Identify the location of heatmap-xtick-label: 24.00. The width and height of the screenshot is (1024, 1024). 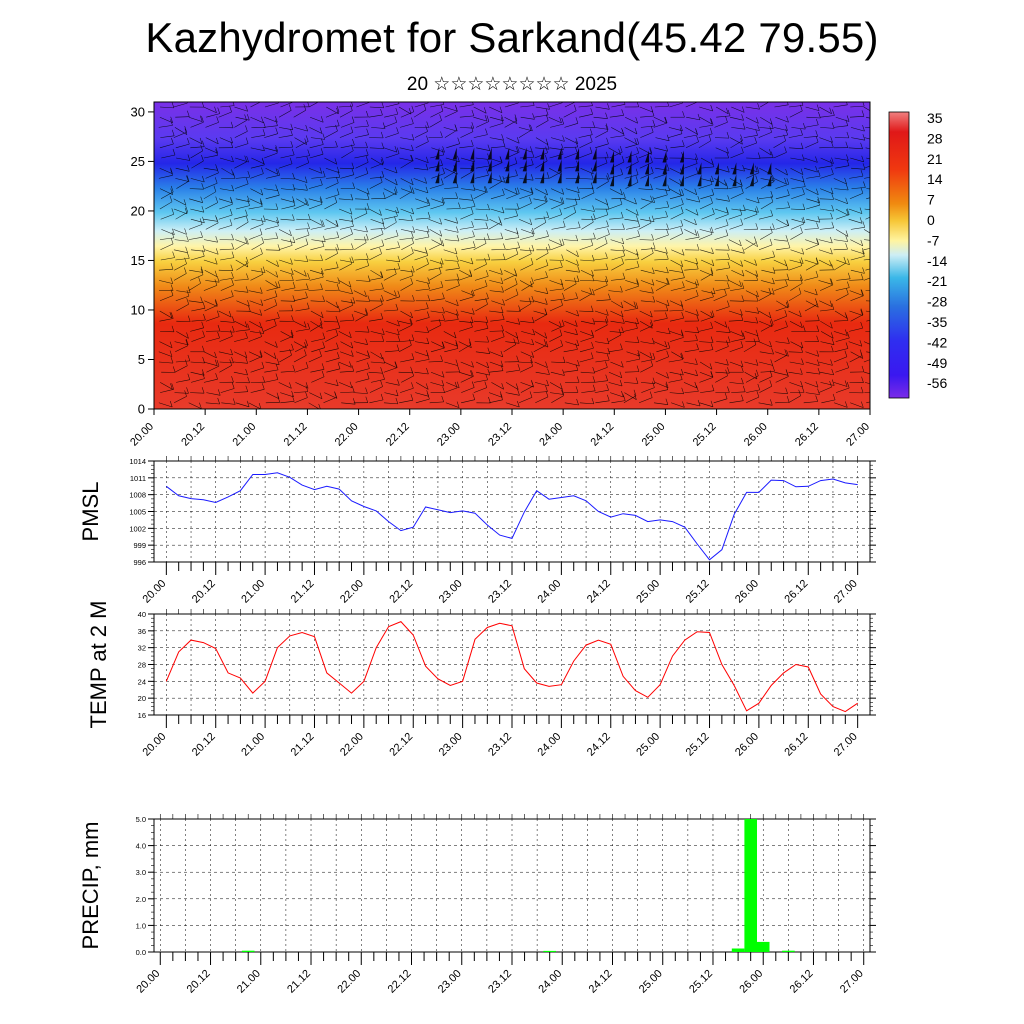
(551, 435).